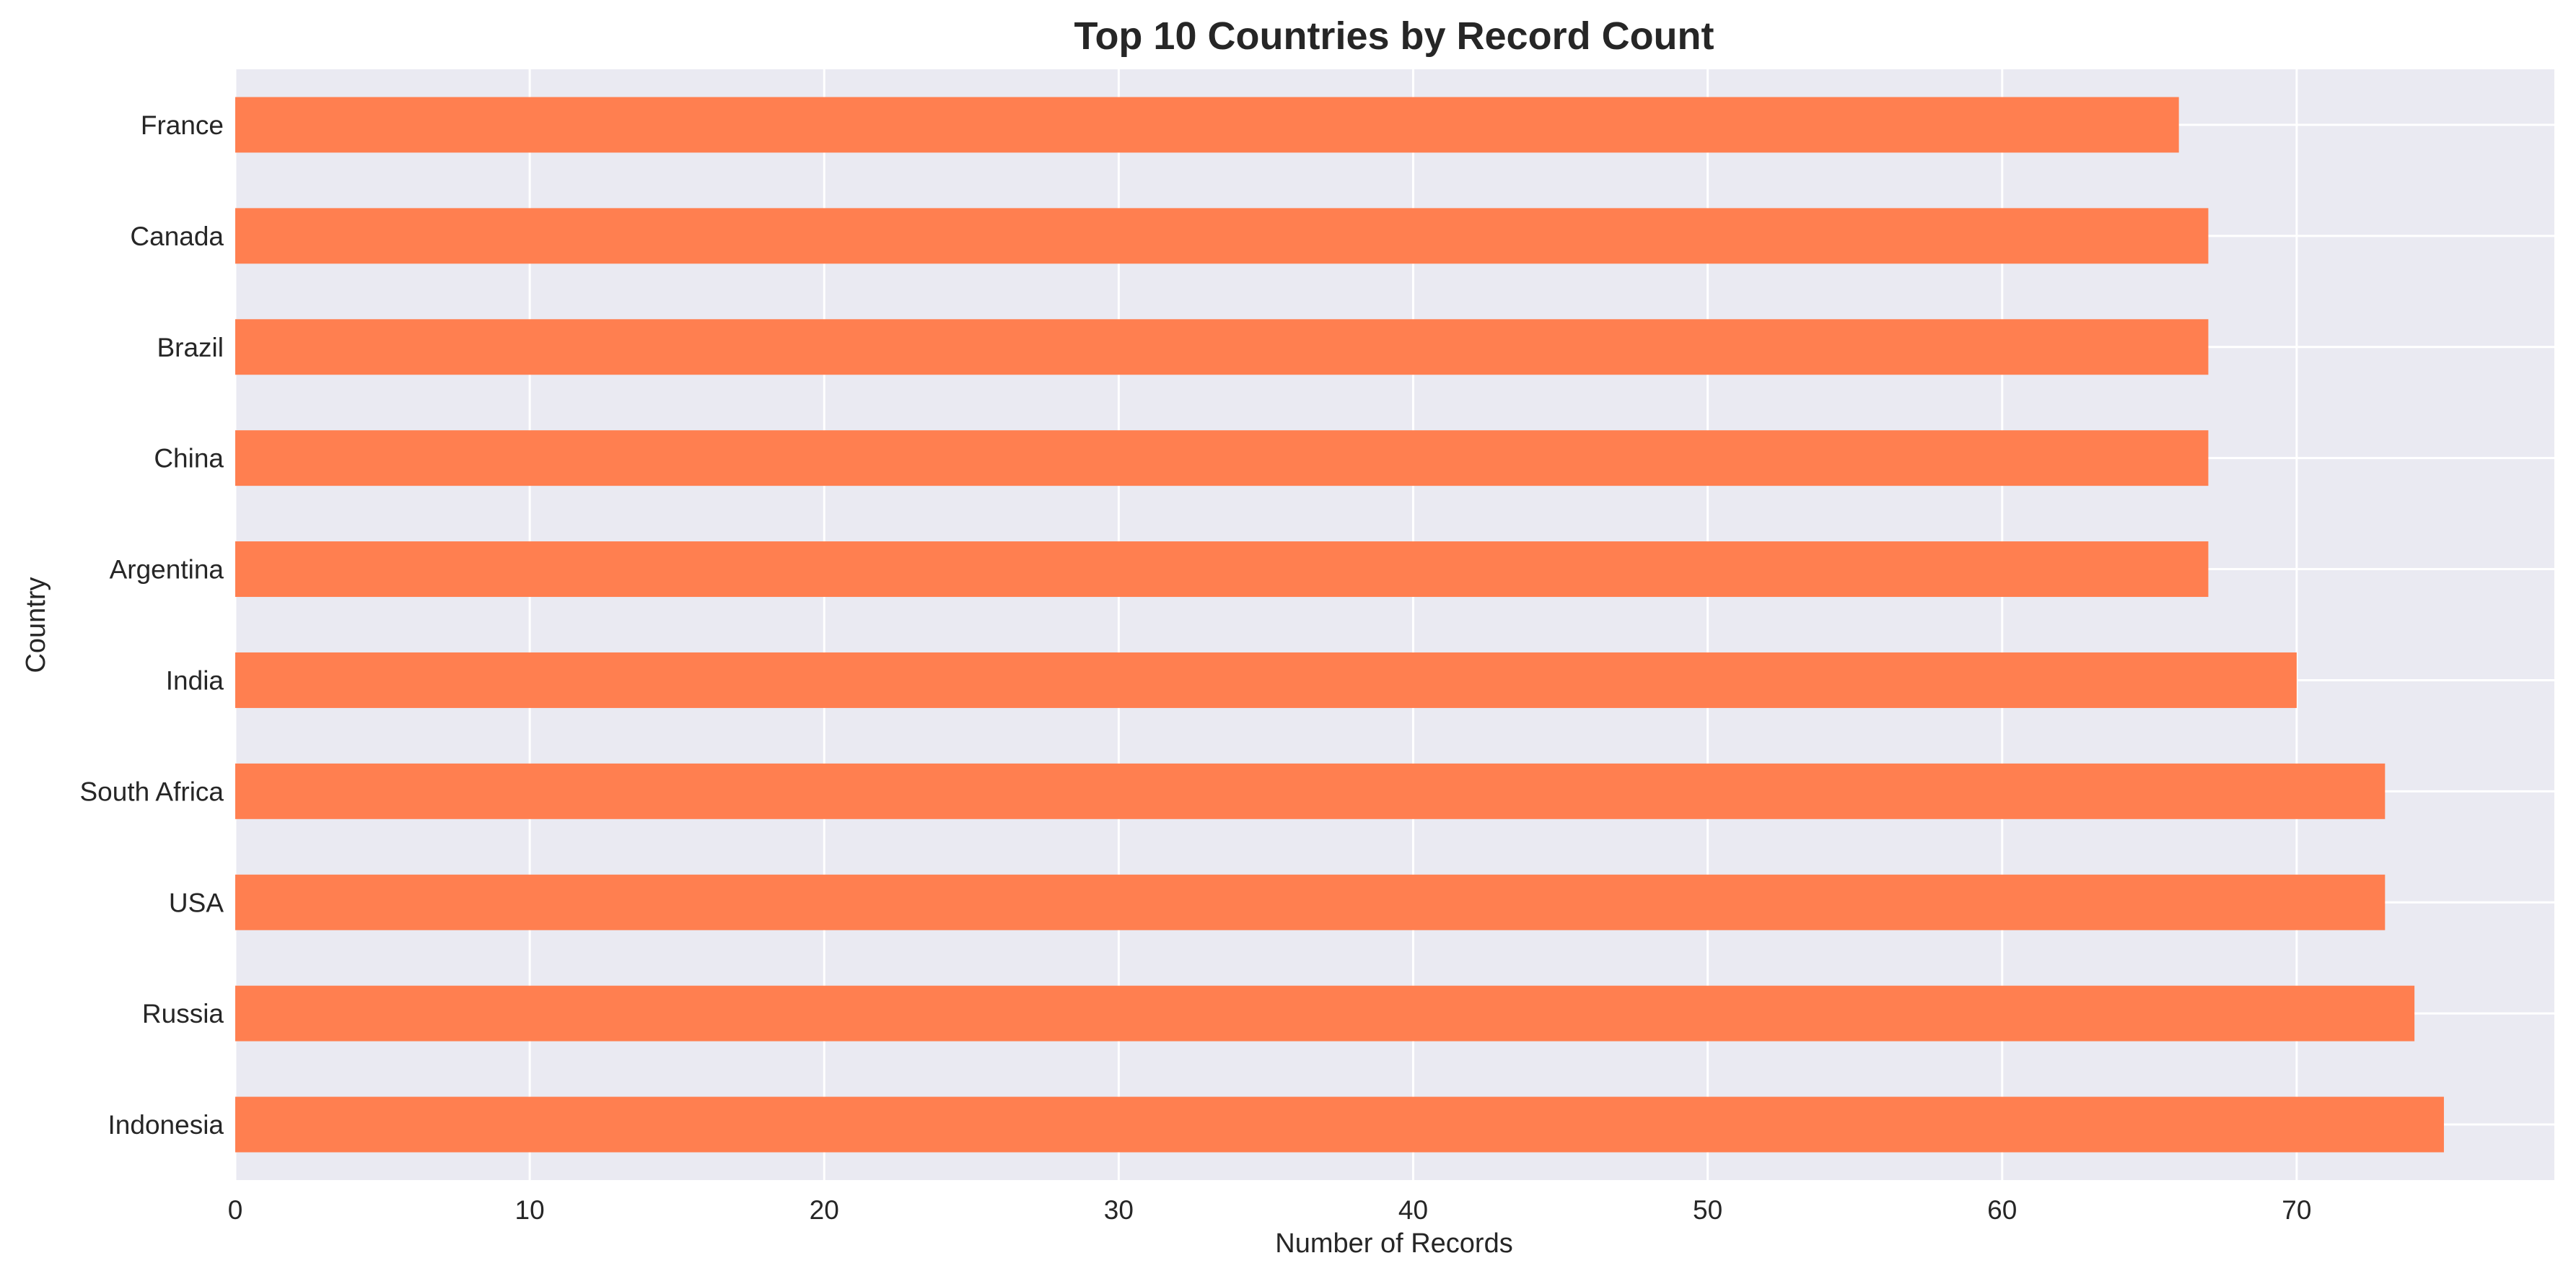 The image size is (2576, 1284). What do you see at coordinates (151, 792) in the screenshot?
I see `y-tick-label: South Africa` at bounding box center [151, 792].